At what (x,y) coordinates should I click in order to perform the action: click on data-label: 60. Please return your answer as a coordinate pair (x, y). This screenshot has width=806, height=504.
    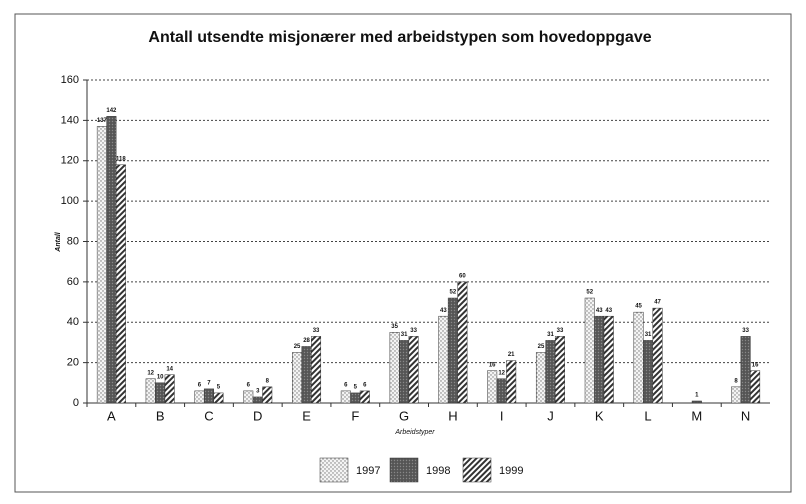
    Looking at the image, I should click on (462, 276).